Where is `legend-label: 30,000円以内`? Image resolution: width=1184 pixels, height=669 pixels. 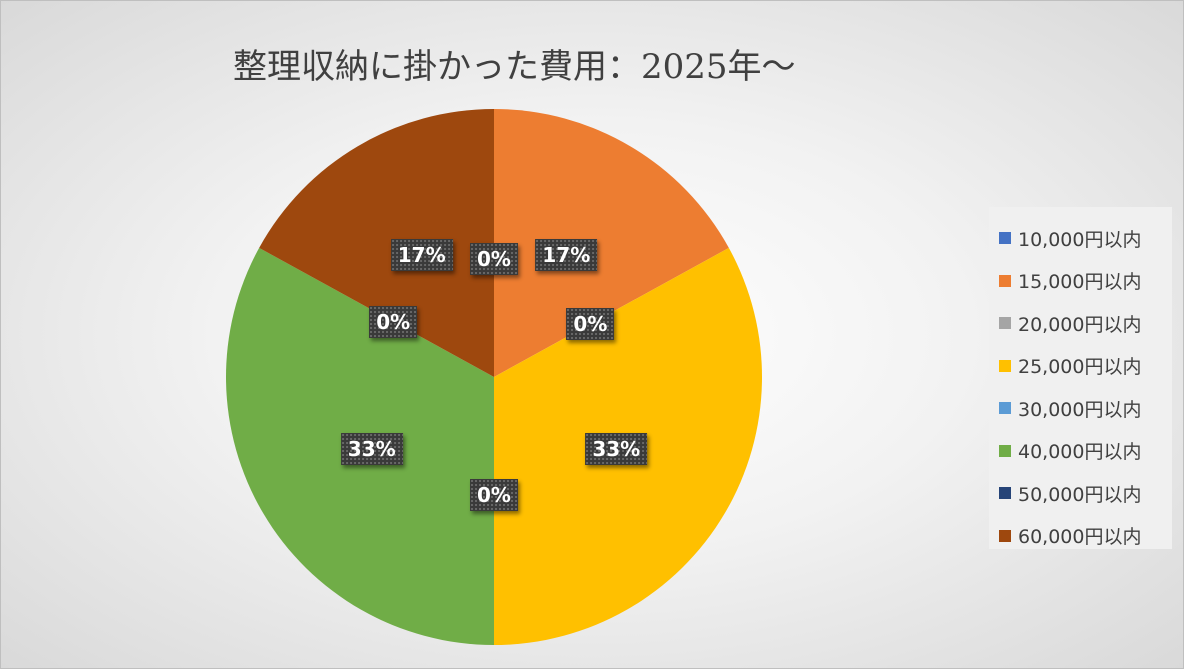
legend-label: 30,000円以内 is located at coordinates (1080, 409).